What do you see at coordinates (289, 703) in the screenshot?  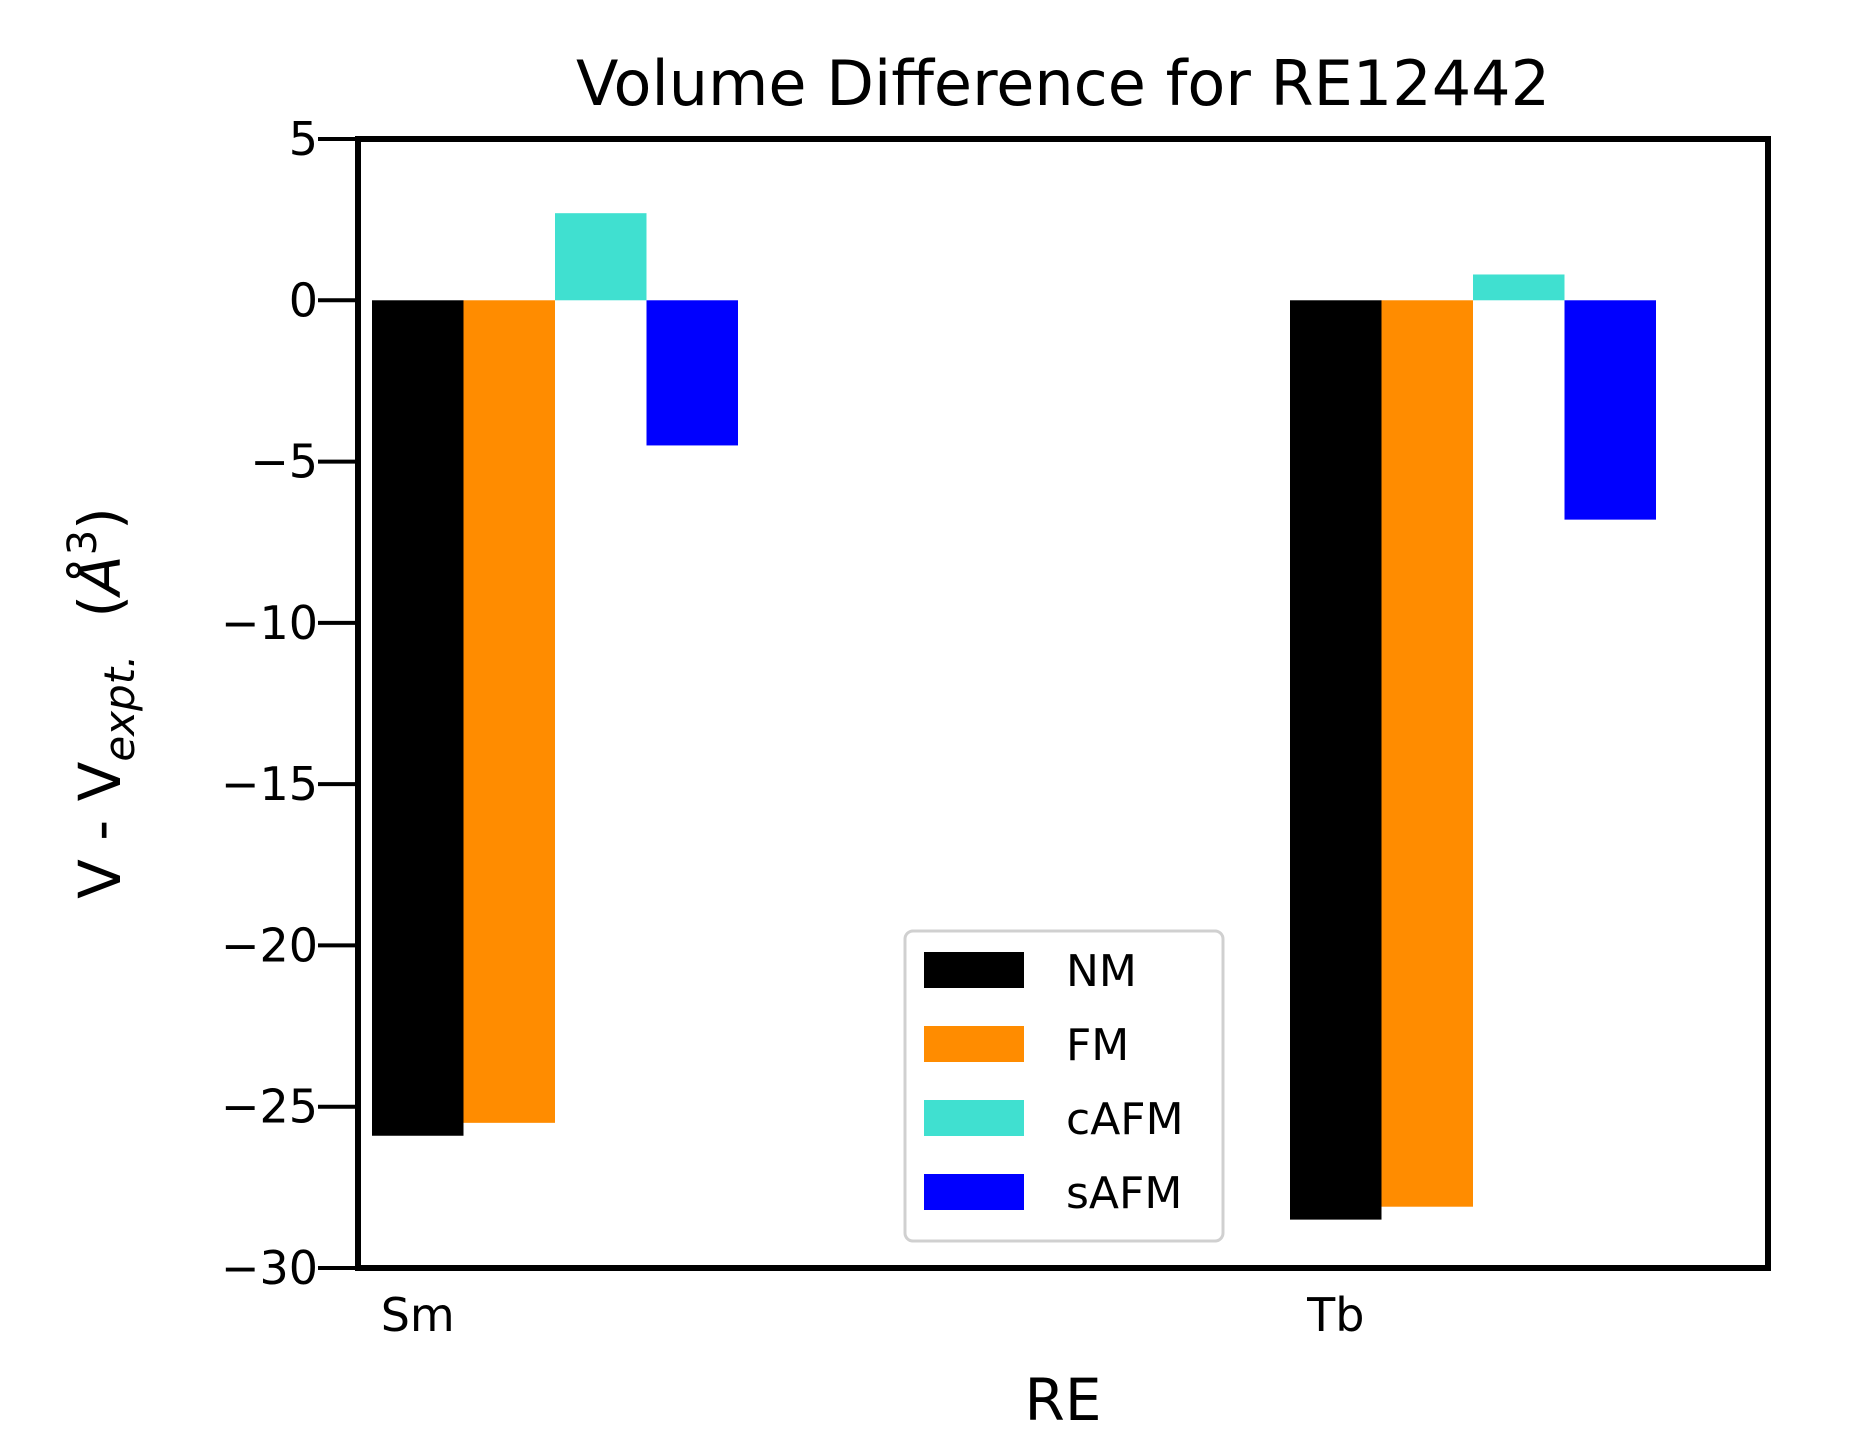 I see `y-axis-ticks: 5 0 −5 −10 −15 −20 −25 −30` at bounding box center [289, 703].